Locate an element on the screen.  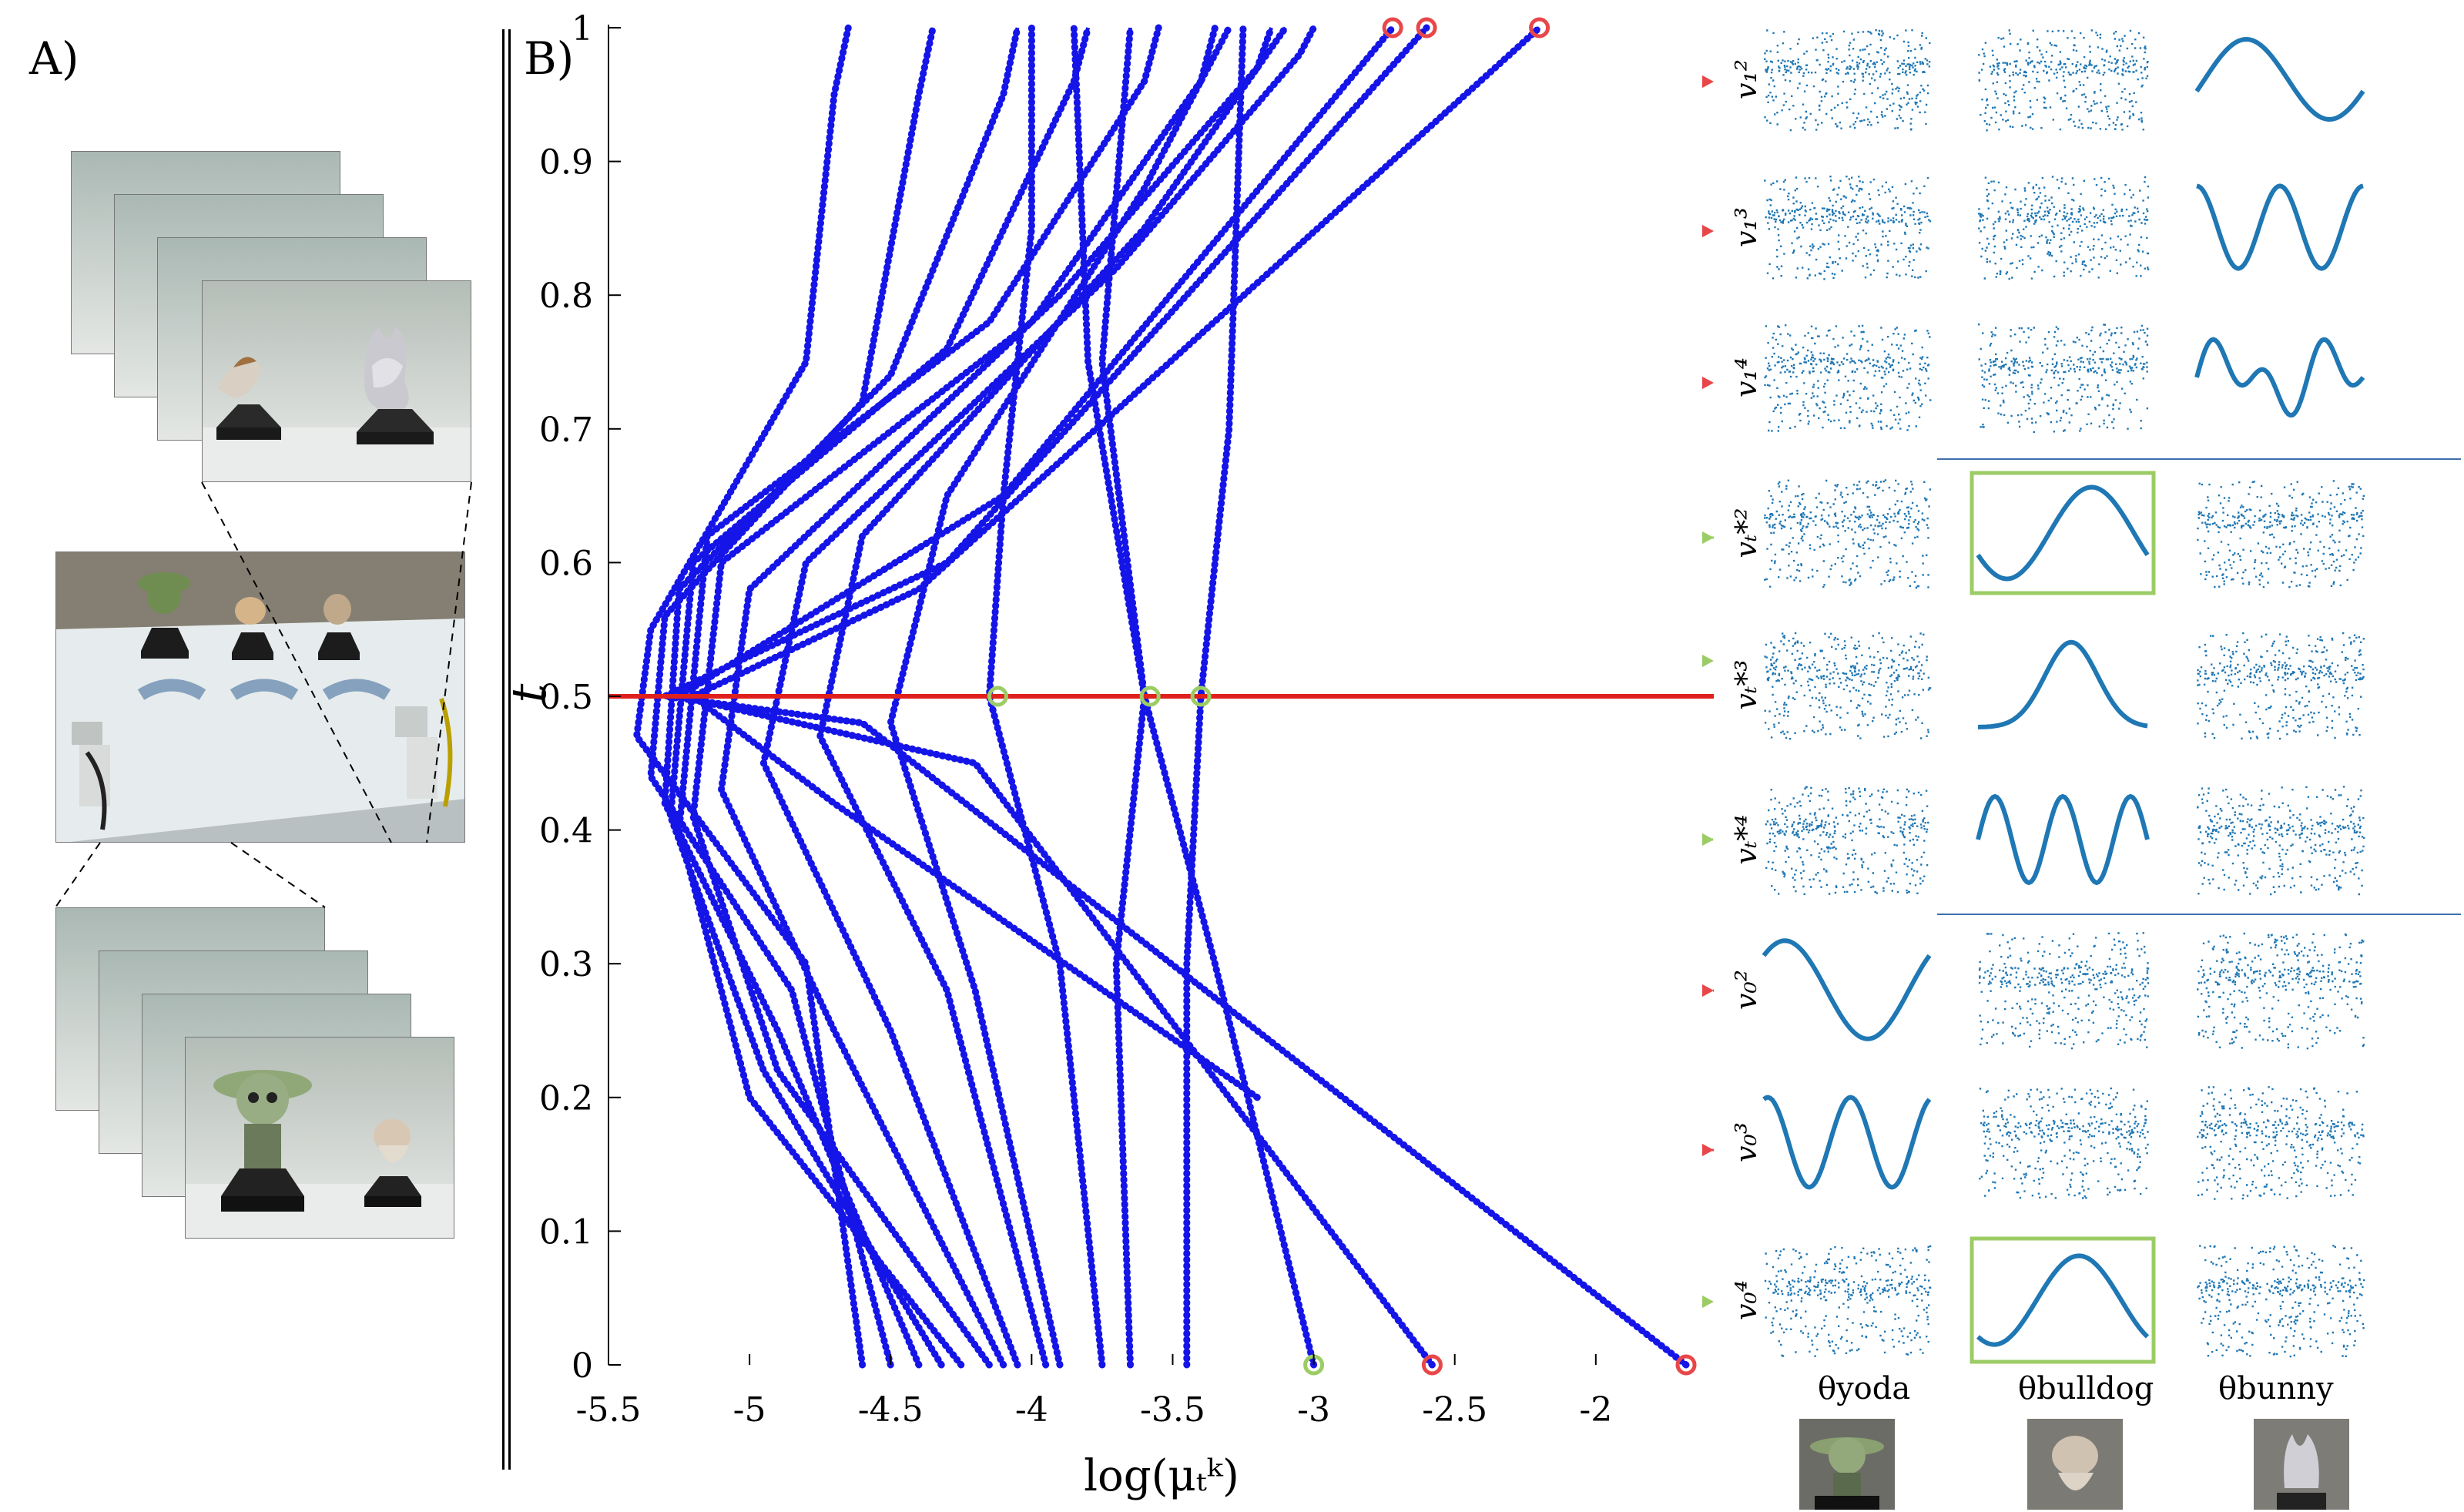
row-label-4: vₜ*³ is located at coordinates (1746, 684).